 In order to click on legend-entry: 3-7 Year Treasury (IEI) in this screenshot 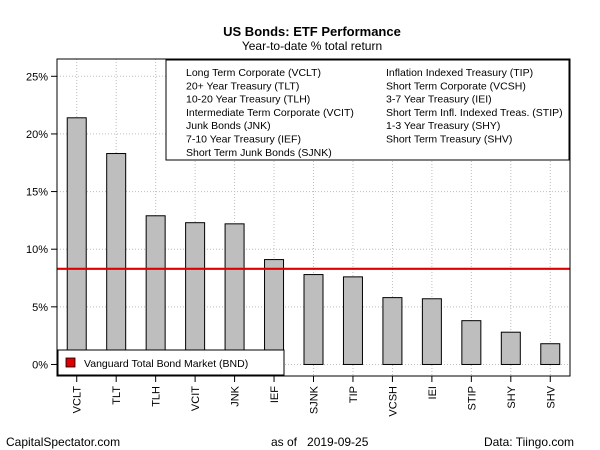, I will do `click(439, 100)`.